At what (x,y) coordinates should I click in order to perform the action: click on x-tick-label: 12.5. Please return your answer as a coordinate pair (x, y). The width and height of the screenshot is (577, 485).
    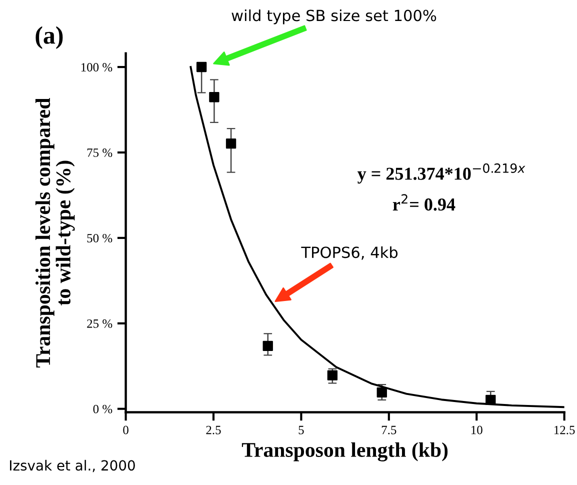
    Looking at the image, I should click on (564, 430).